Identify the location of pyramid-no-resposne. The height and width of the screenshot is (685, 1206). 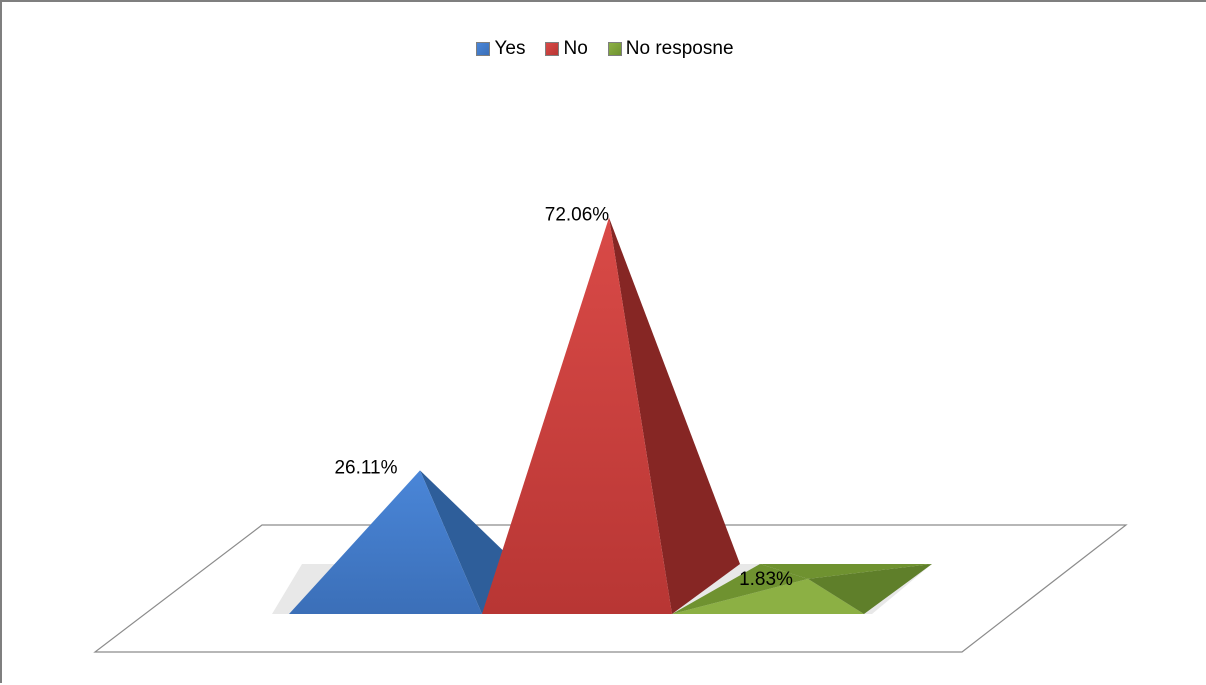
(802, 589).